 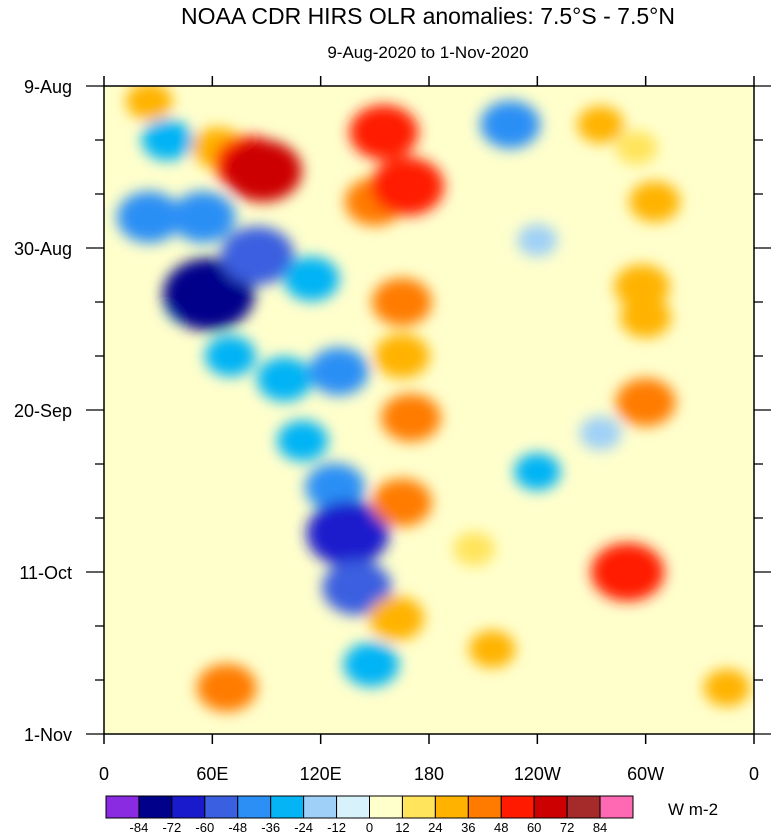 What do you see at coordinates (321, 774) in the screenshot?
I see `x-tick-label: 120E` at bounding box center [321, 774].